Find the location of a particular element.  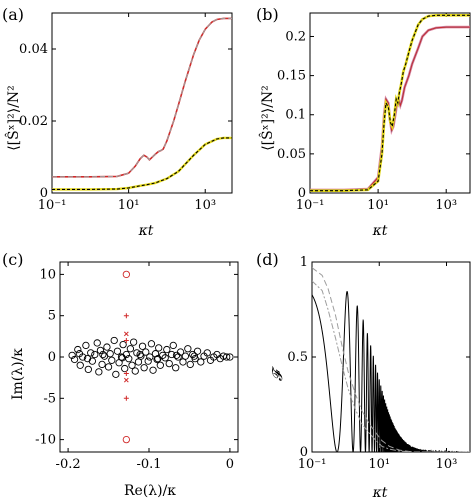

panel-a-xtick-label: 10⁻¹ is located at coordinates (52, 205).